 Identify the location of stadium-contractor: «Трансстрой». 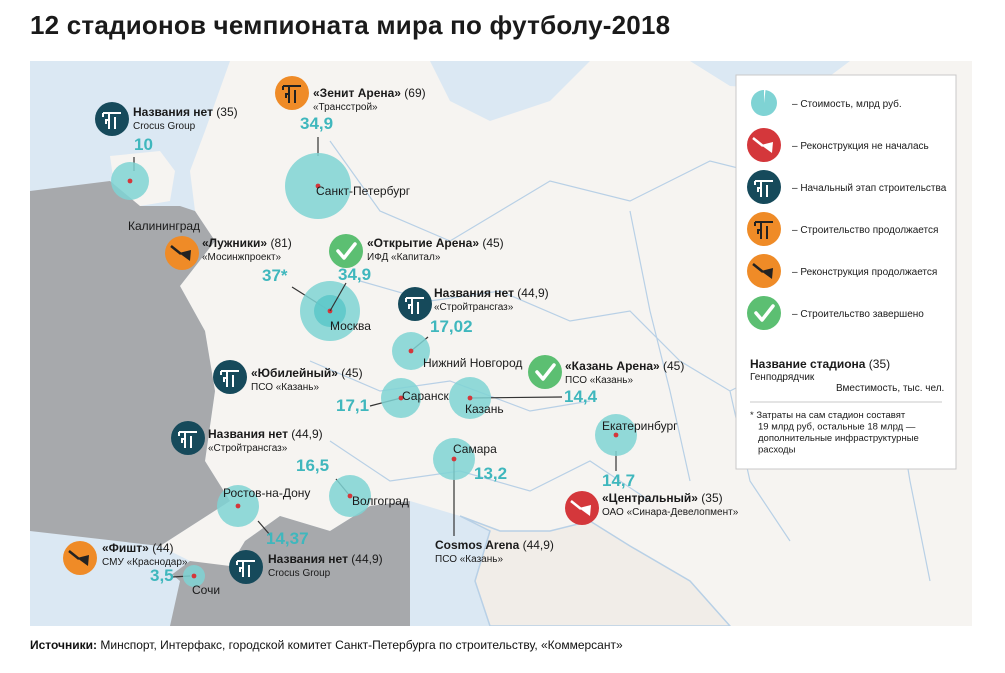
(345, 107).